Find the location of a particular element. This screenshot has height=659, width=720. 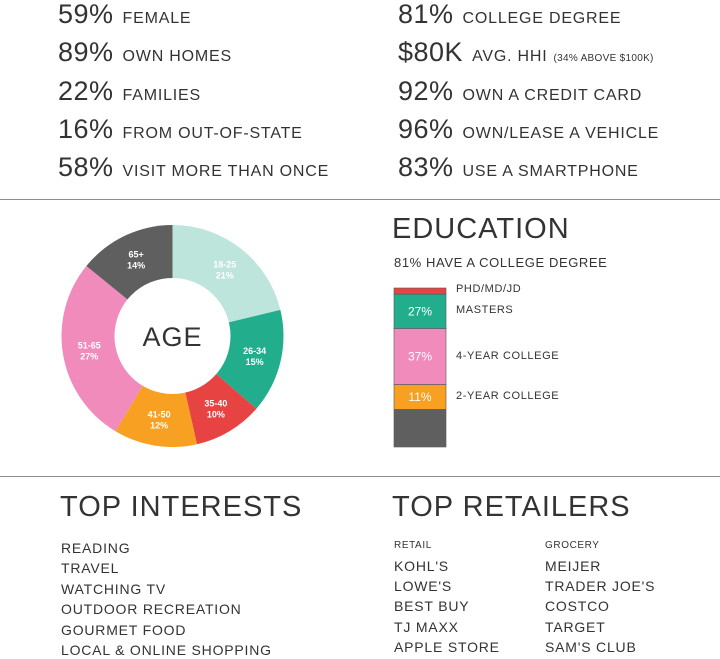

stat-value: 83% is located at coordinates (426, 167).